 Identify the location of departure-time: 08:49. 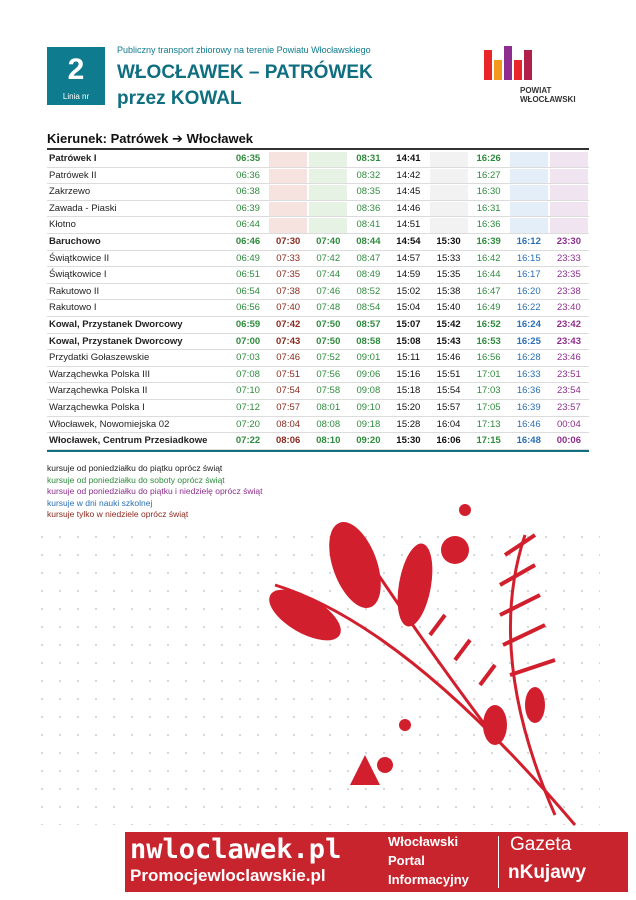
(368, 275).